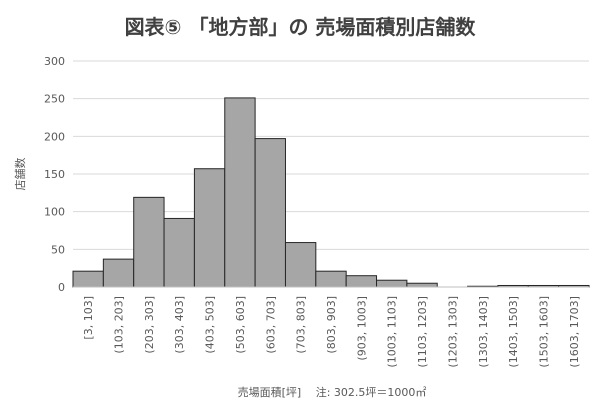  Describe the element at coordinates (483, 332) in the screenshot. I see `x-tick-label: (1303, 1403]` at that location.